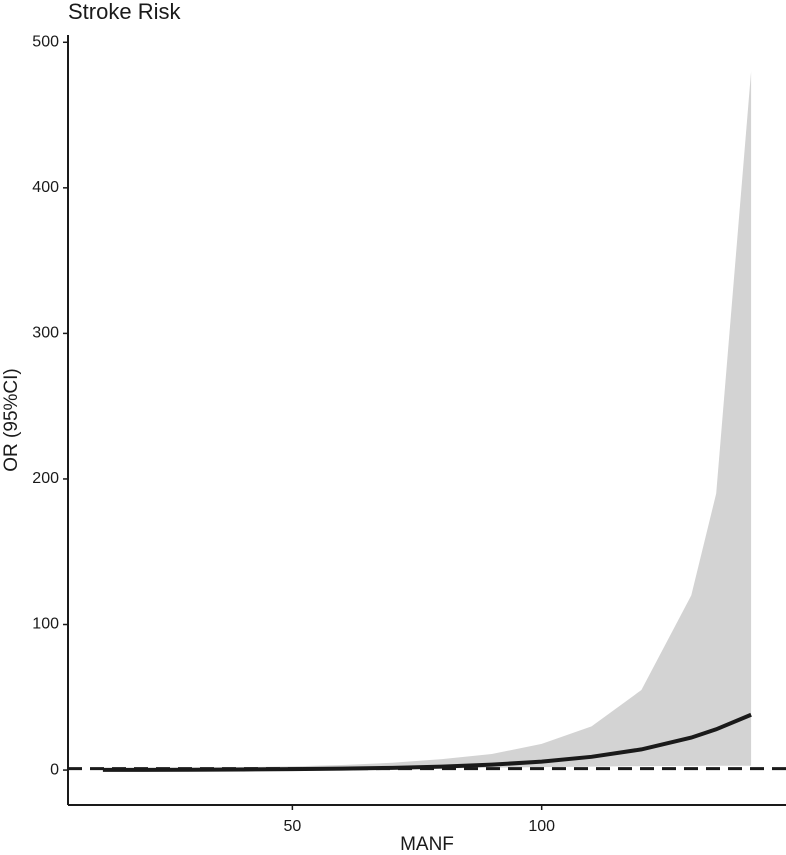 This screenshot has width=786, height=855. What do you see at coordinates (124, 12) in the screenshot?
I see `chart-title: Stroke Risk` at bounding box center [124, 12].